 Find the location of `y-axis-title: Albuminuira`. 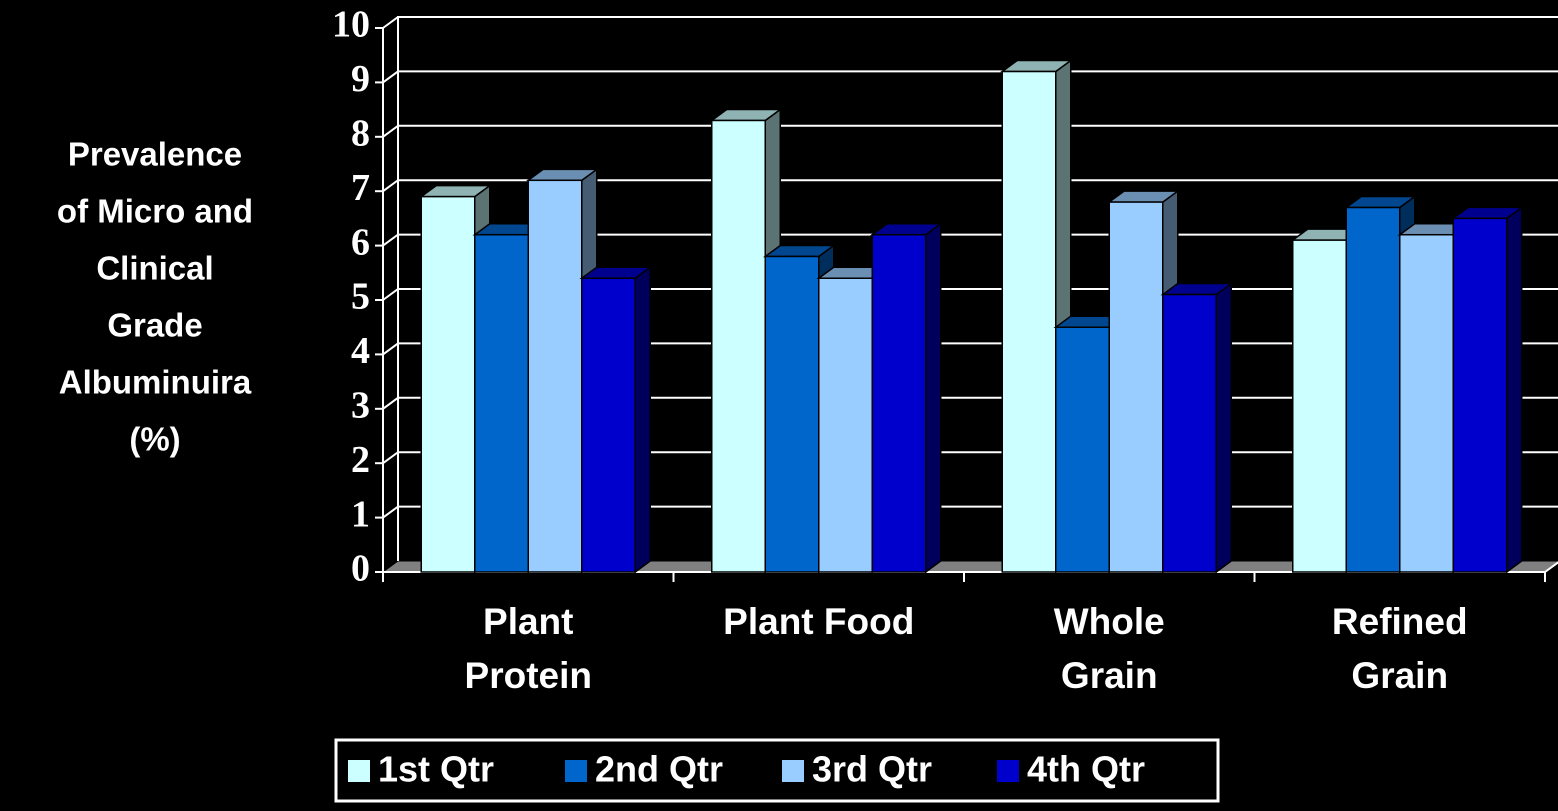

y-axis-title: Albuminuira is located at coordinates (155, 382).